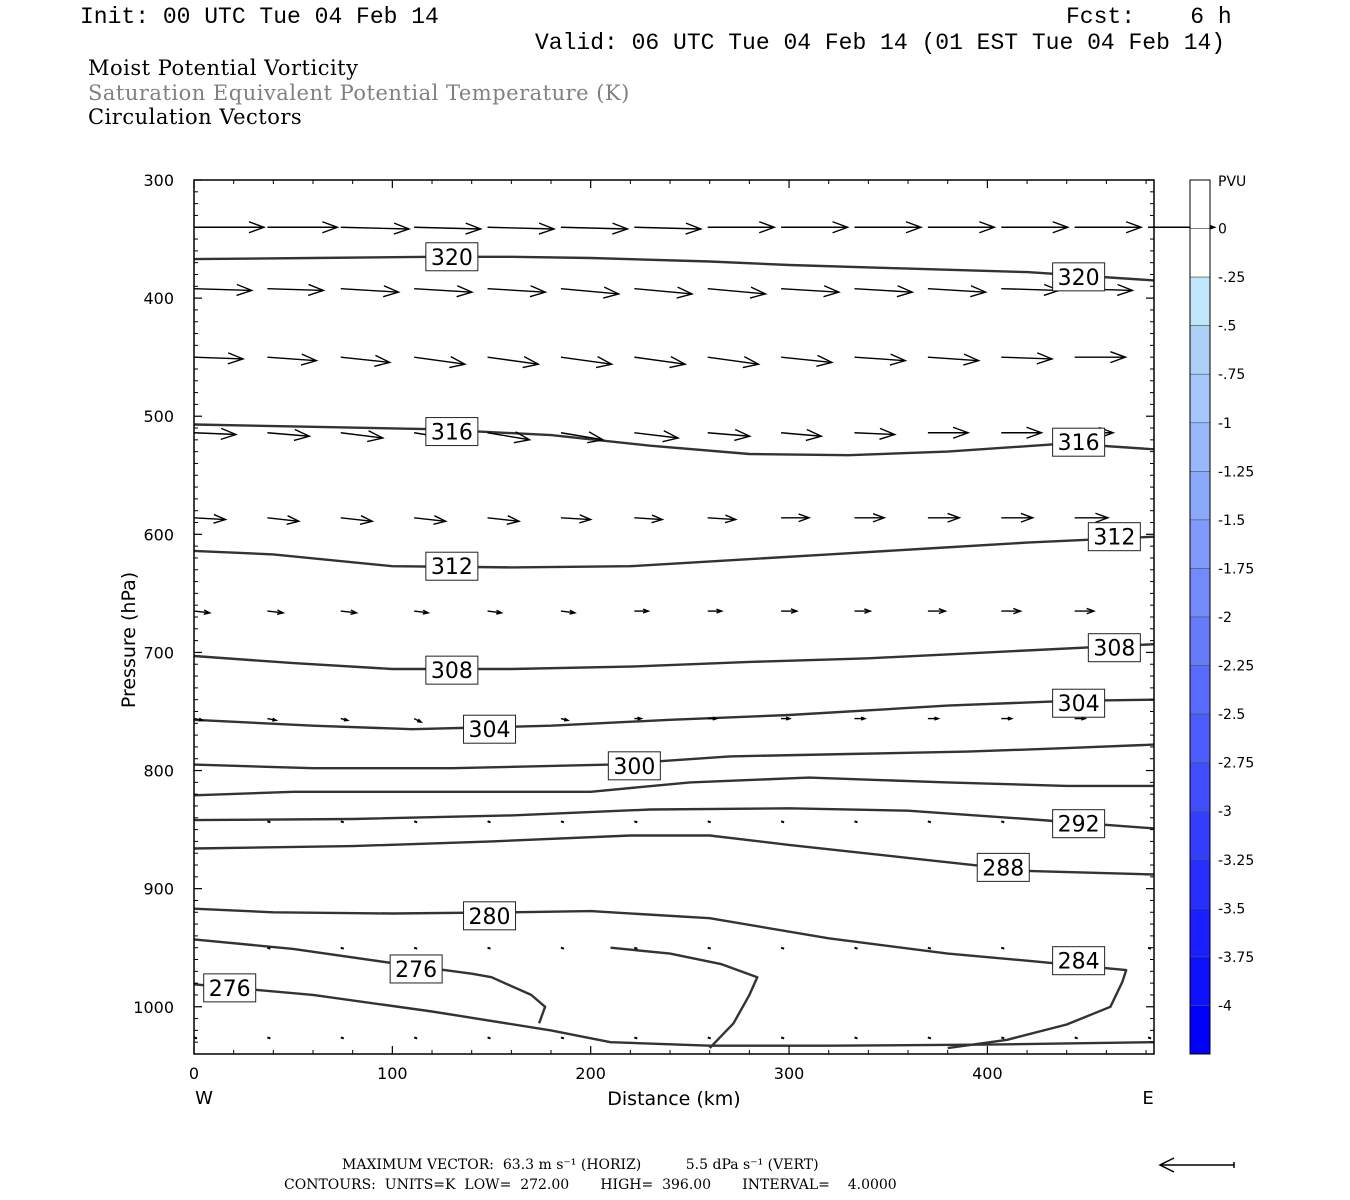 Image resolution: width=1350 pixels, height=1200 pixels. I want to click on colorbar-label: -2.75, so click(1236, 764).